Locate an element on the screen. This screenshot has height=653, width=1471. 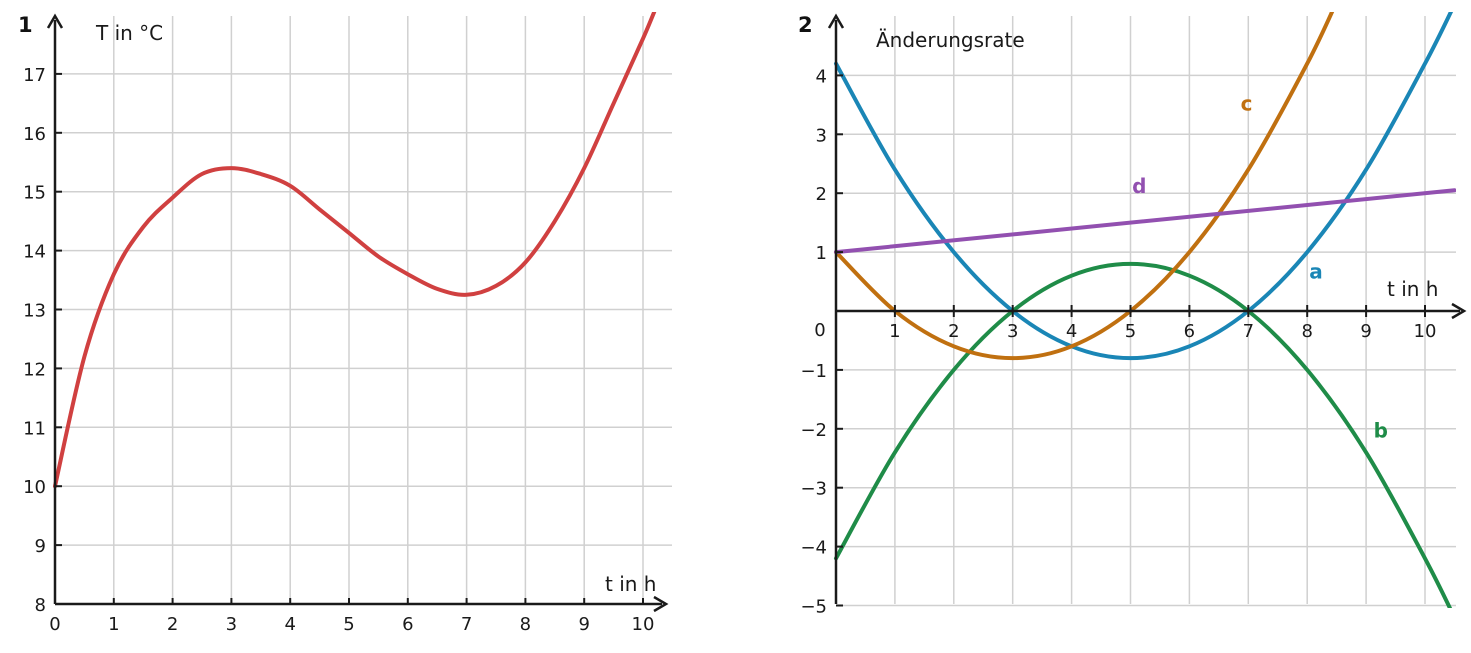
y-tick-label: 16 is located at coordinates (34, 134).